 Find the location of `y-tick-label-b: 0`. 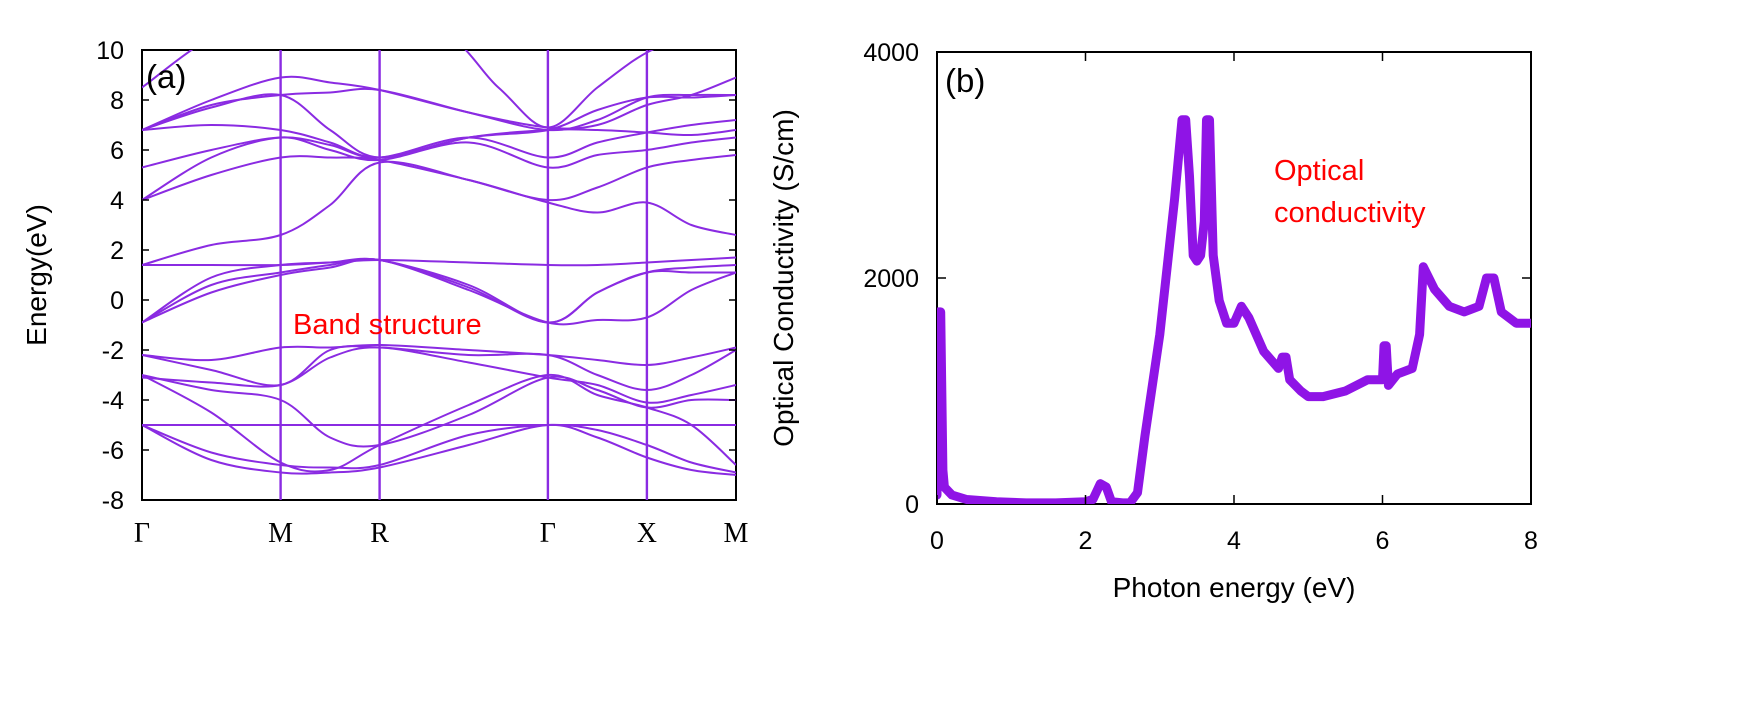

y-tick-label-b: 0 is located at coordinates (912, 505).